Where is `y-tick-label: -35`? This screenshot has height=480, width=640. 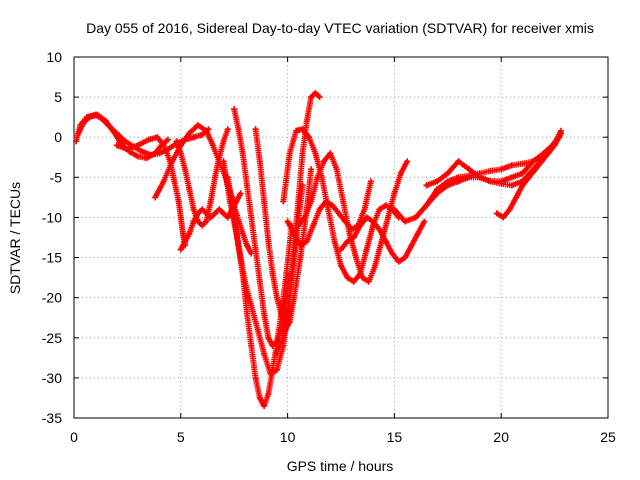 y-tick-label: -35 is located at coordinates (52, 418).